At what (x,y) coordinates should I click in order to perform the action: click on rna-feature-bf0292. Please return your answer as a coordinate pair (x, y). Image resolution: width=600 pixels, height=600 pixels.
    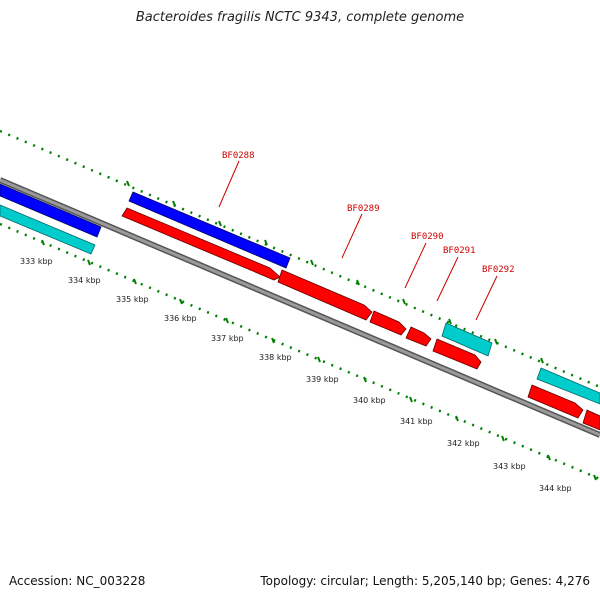
    Looking at the image, I should click on (467, 339).